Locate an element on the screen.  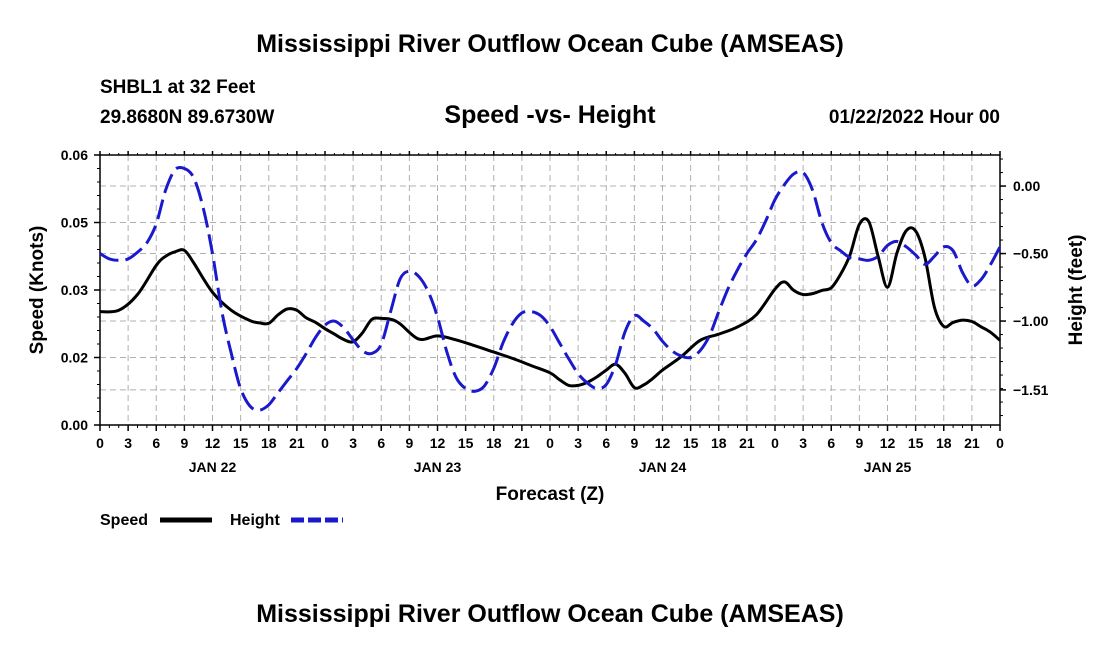
y-tick-label: 0.06 is located at coordinates (74, 155).